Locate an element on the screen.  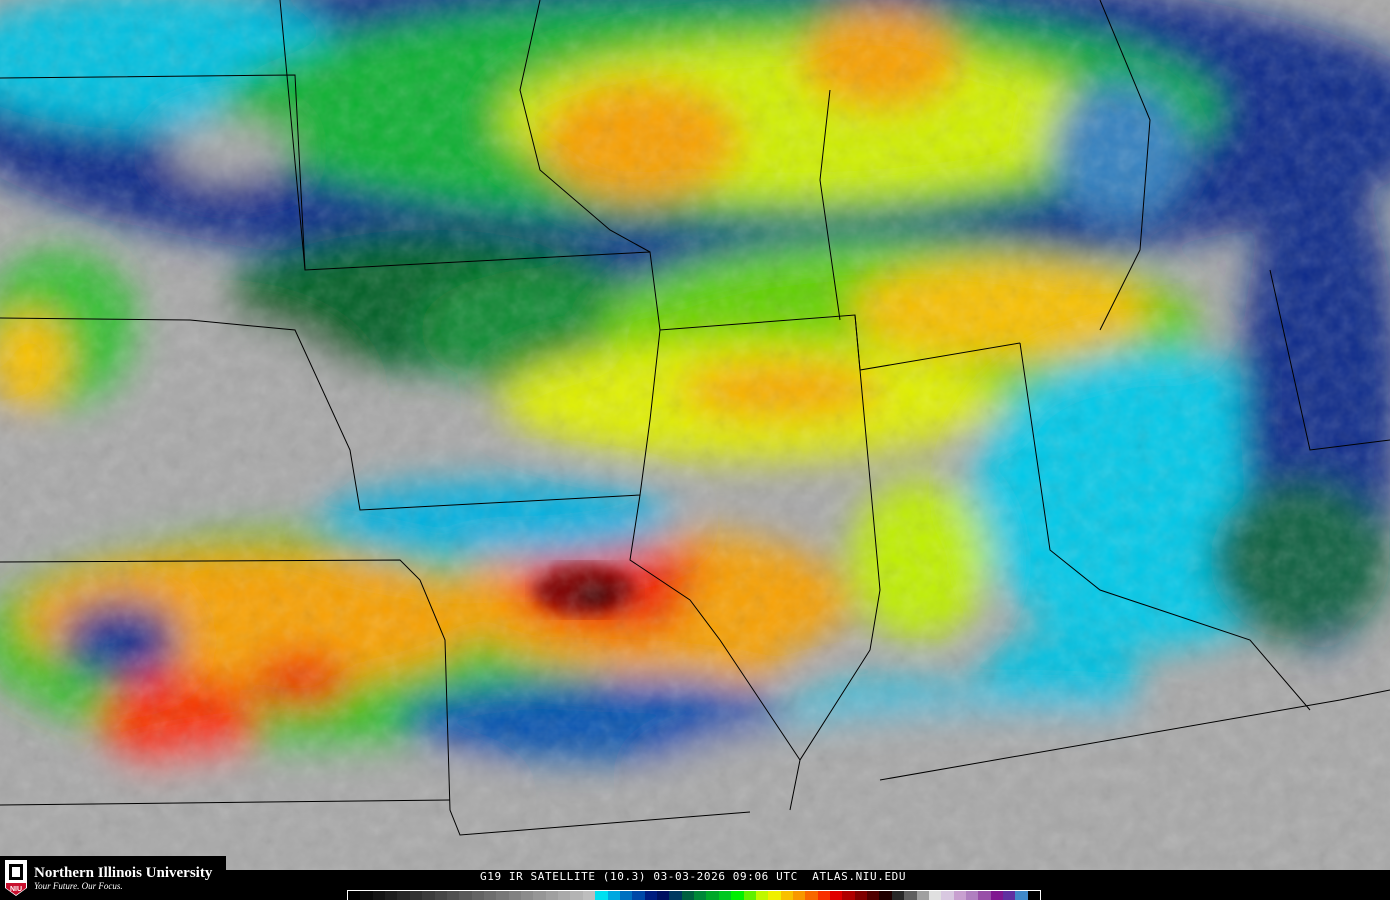
temperature-colorbar is located at coordinates (694, 895).